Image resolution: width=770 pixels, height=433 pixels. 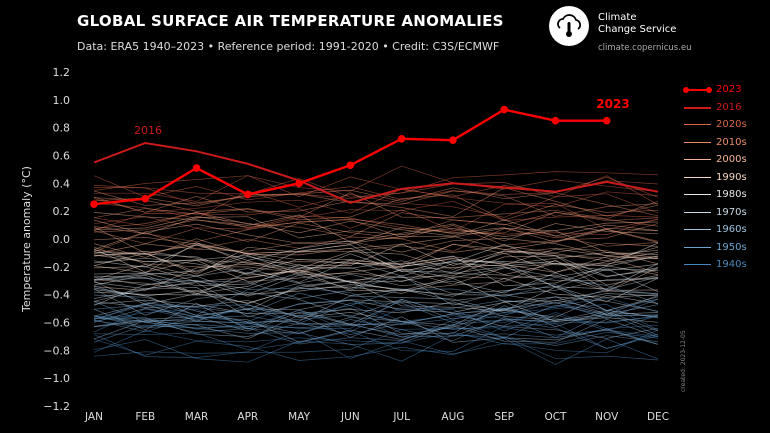 I want to click on thermometer-cloud-icon, so click(x=569, y=25).